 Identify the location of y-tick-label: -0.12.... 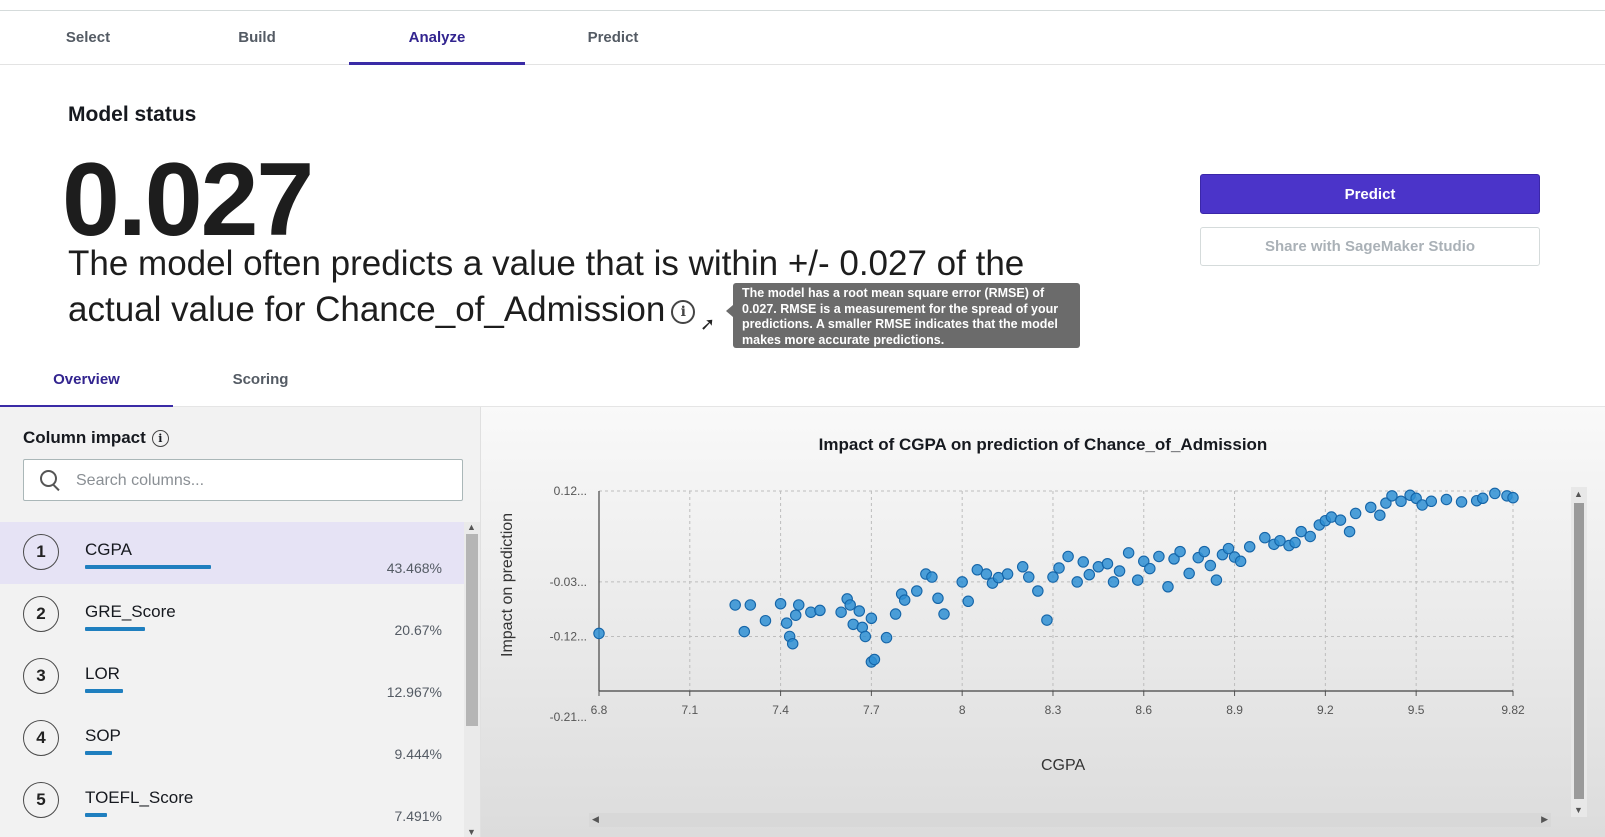
(568, 636).